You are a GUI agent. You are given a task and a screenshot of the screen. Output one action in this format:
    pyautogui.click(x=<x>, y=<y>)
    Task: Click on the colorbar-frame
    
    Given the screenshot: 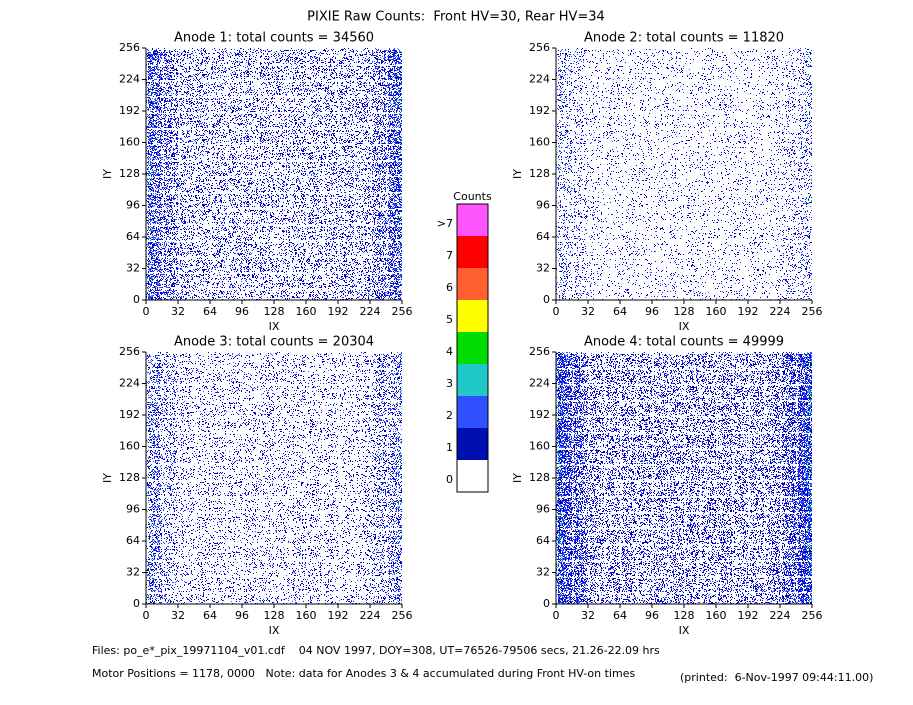 What is the action you would take?
    pyautogui.click(x=472, y=348)
    